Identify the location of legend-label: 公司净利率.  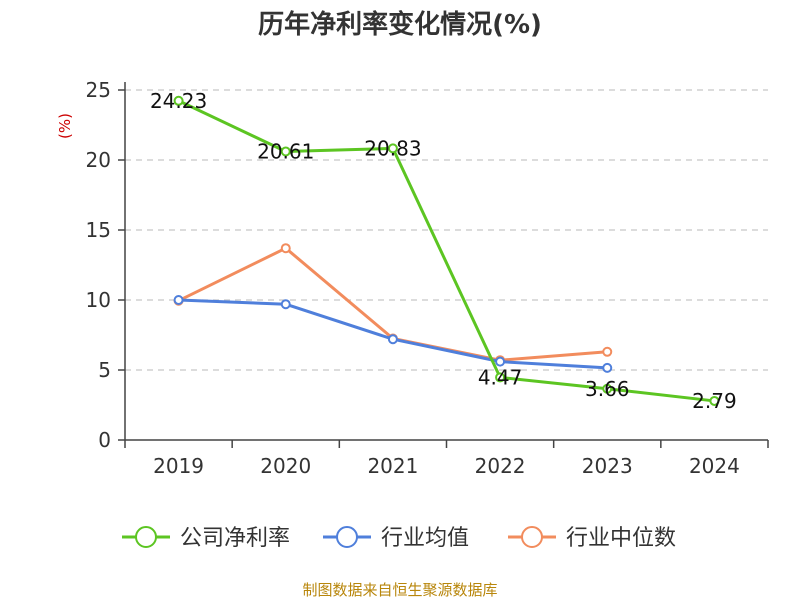
(235, 538).